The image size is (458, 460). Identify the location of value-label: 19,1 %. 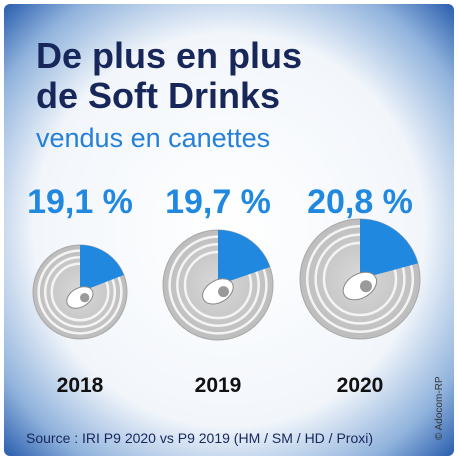
(80, 202).